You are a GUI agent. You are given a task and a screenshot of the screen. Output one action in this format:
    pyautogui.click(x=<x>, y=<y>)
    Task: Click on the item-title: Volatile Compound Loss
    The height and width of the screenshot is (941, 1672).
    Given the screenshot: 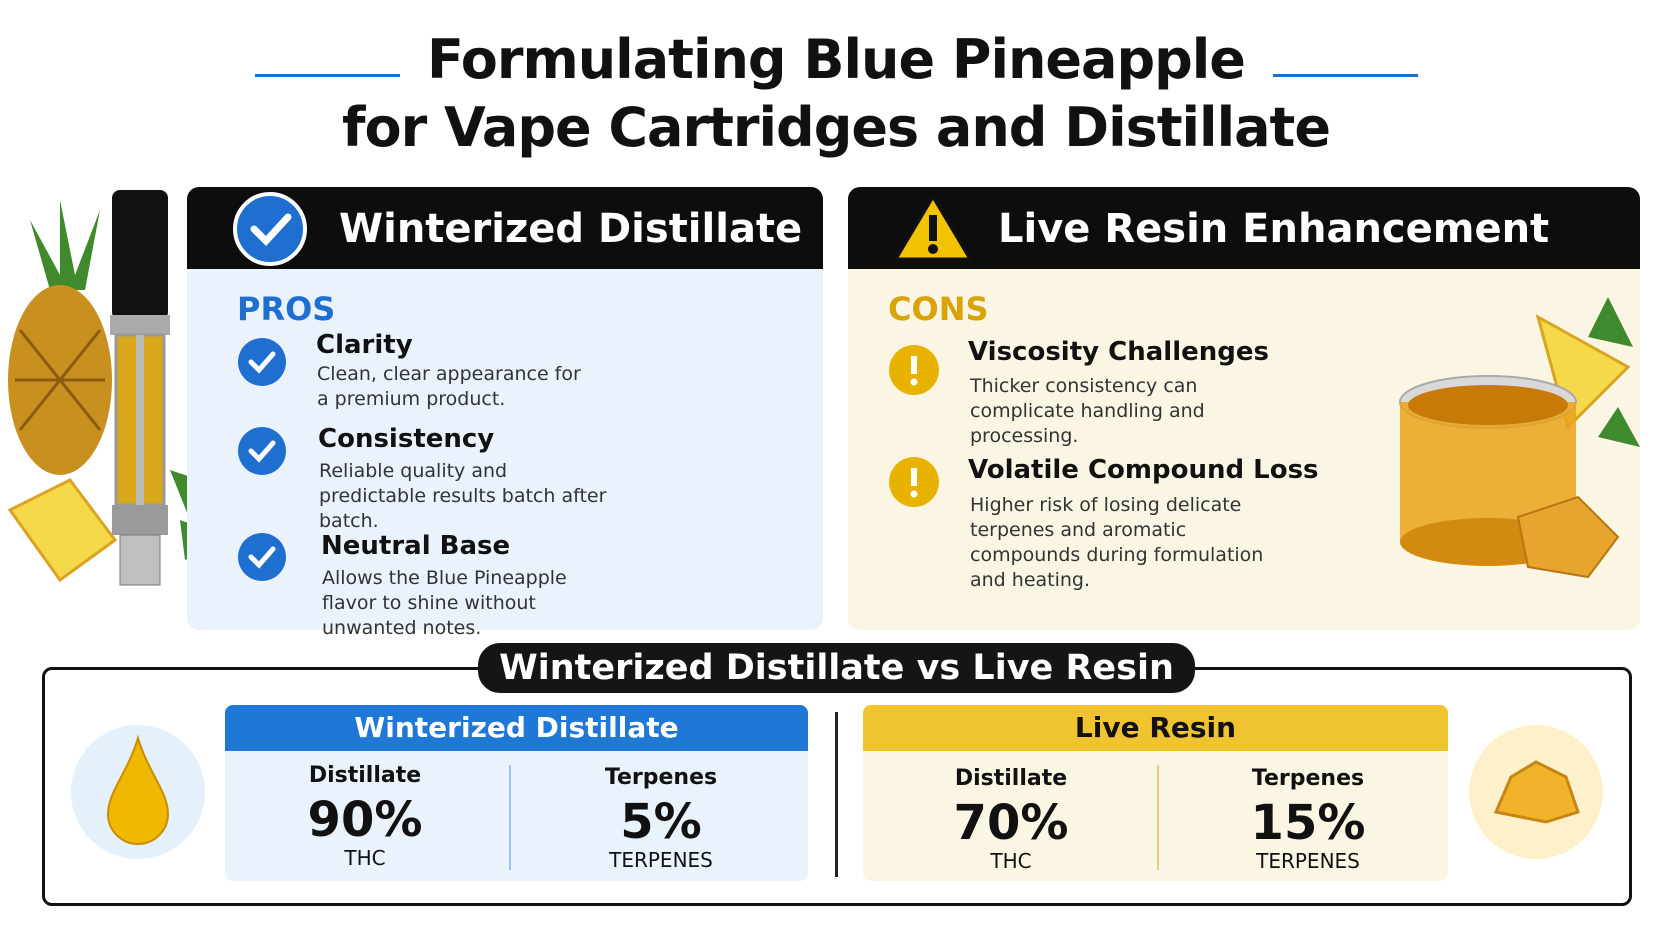 What is the action you would take?
    pyautogui.click(x=1143, y=470)
    